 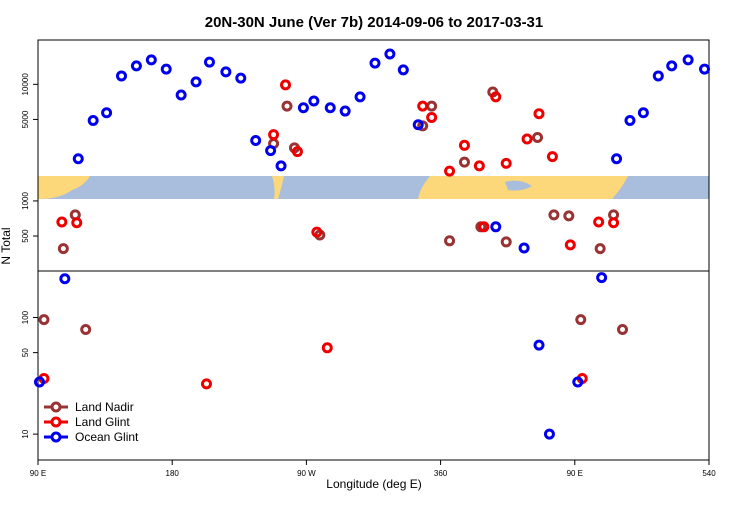 I want to click on x-tick-label: 90 W, so click(x=306, y=473).